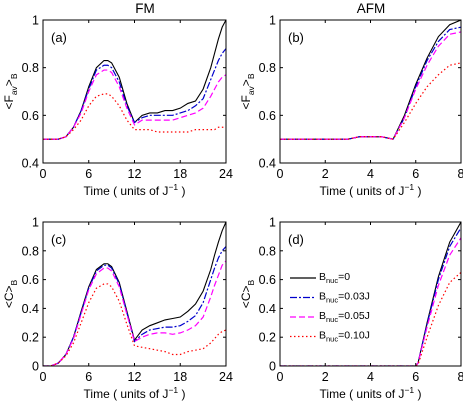 The height and width of the screenshot is (408, 463). I want to click on panel-label: (b), so click(296, 37).